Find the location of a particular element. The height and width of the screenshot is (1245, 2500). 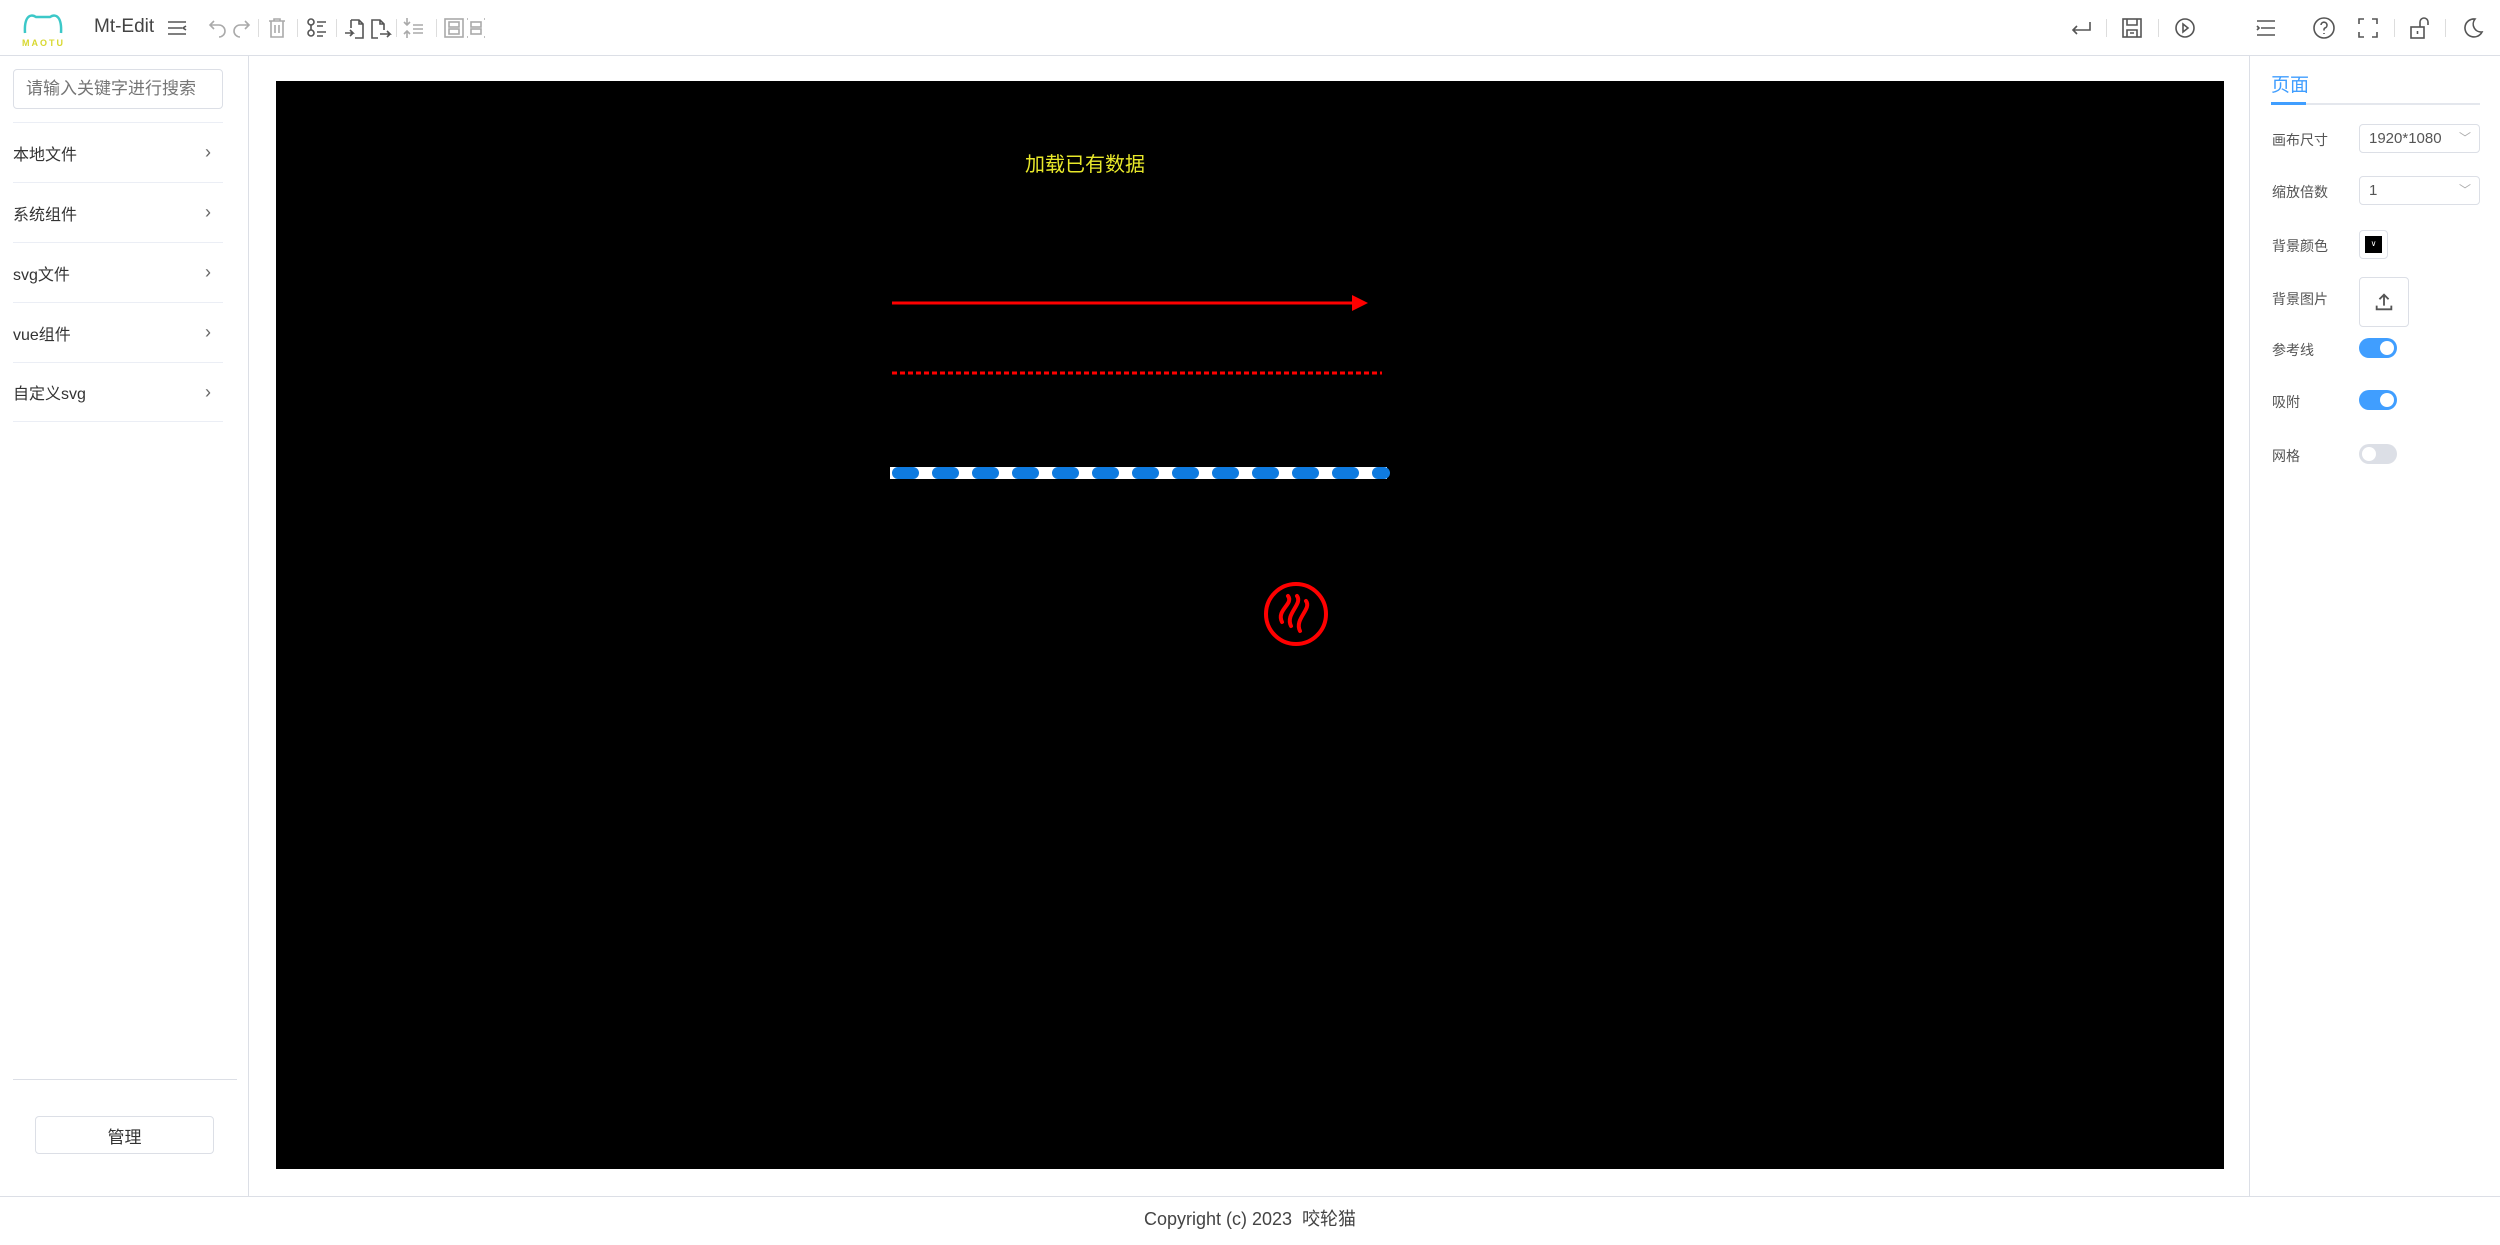

upload-icon is located at coordinates (2384, 302).